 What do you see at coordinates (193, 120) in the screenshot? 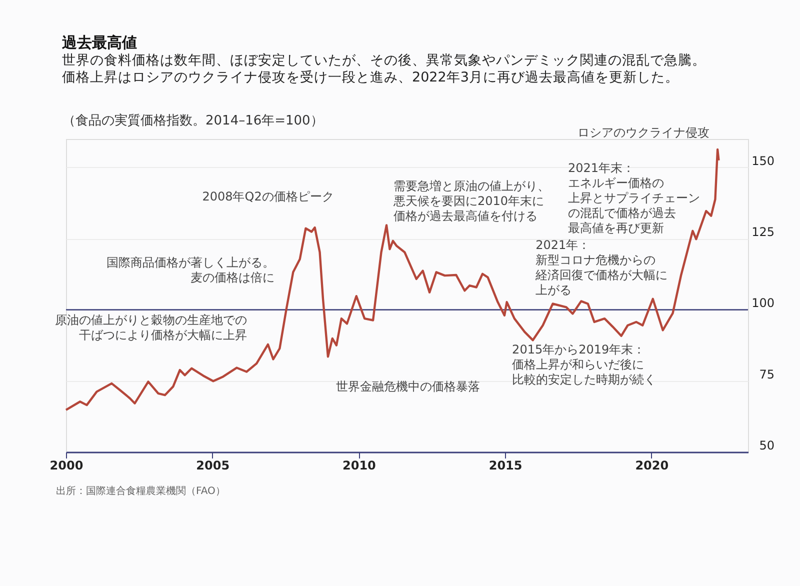
I see `y-axis-title: （食品の実質価格指数。2014–16年=100）` at bounding box center [193, 120].